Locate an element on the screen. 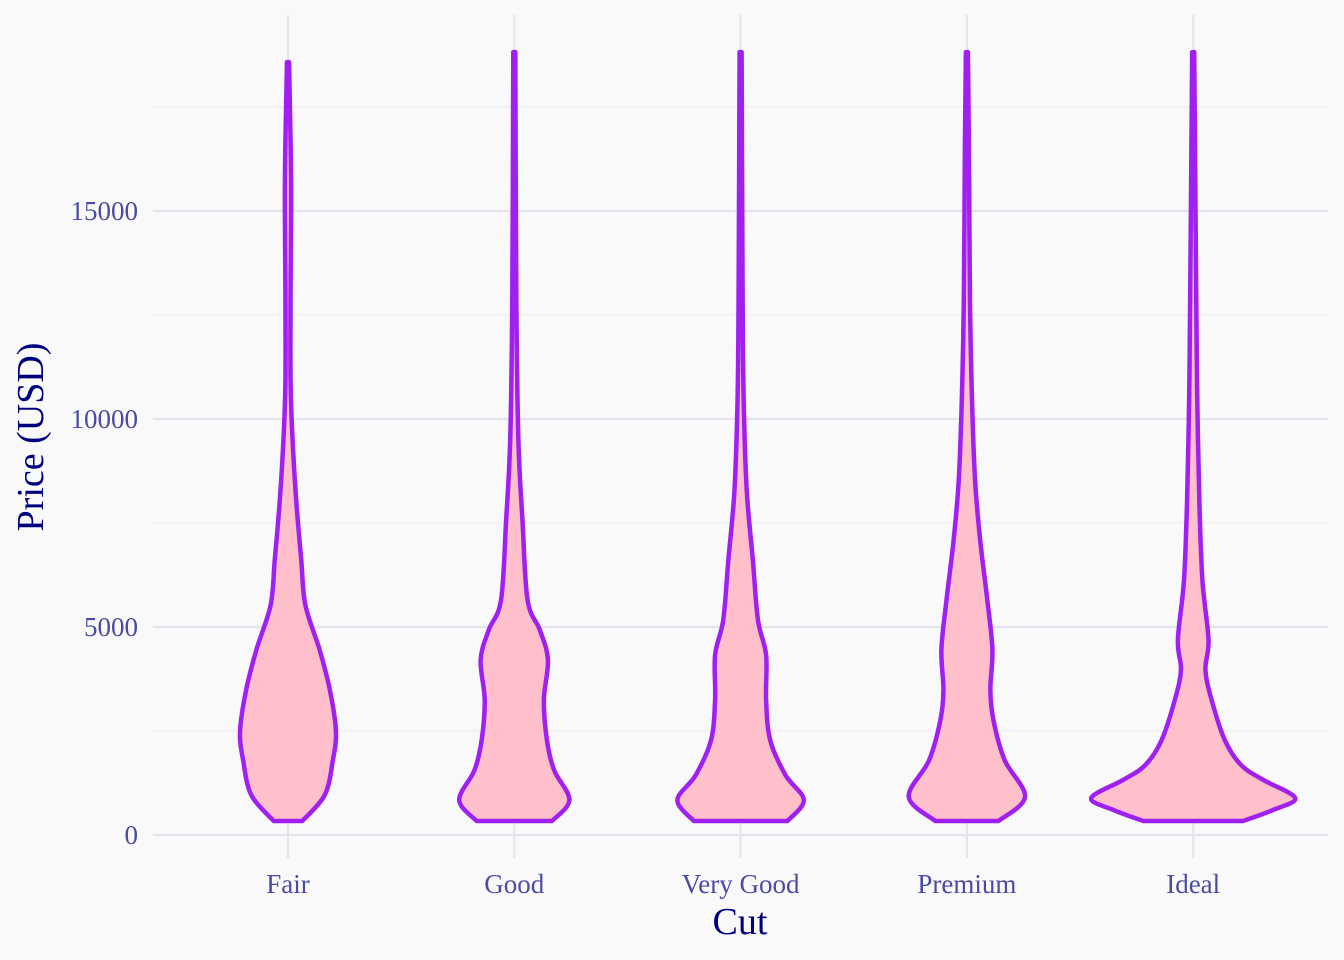 This screenshot has height=960, width=1344. y-tick-label: 15000 is located at coordinates (105, 211).